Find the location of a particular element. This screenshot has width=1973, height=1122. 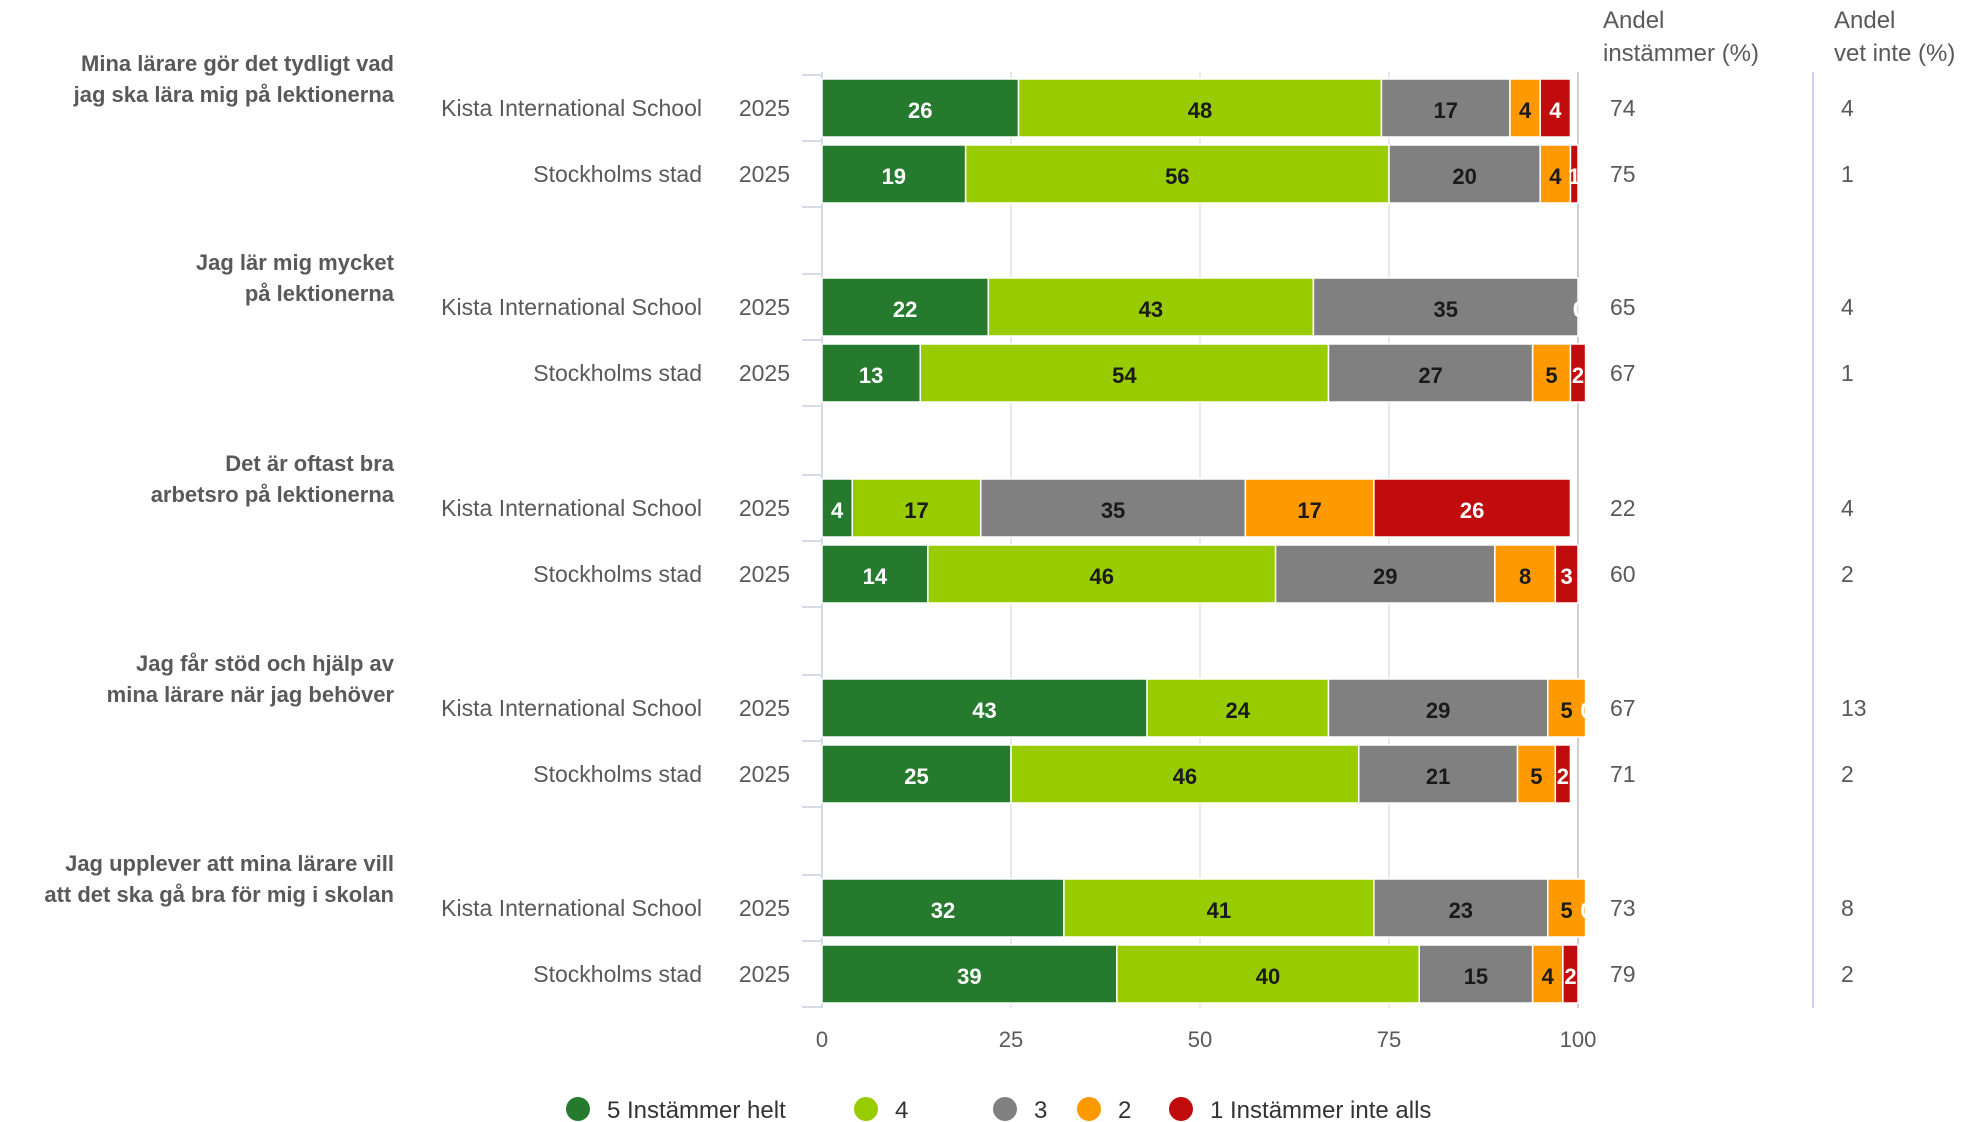

andel-instammer-value: 22 is located at coordinates (1623, 508).